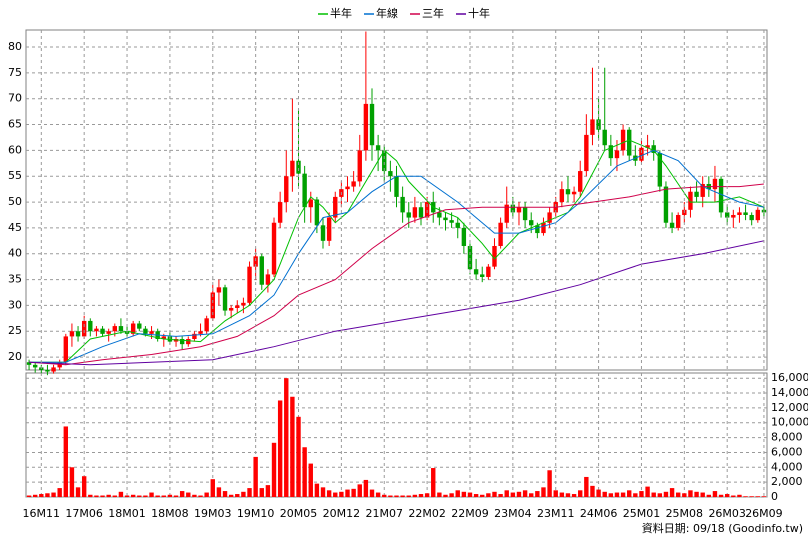  Describe the element at coordinates (513, 513) in the screenshot. I see `x-tick-label: 23M04` at that location.